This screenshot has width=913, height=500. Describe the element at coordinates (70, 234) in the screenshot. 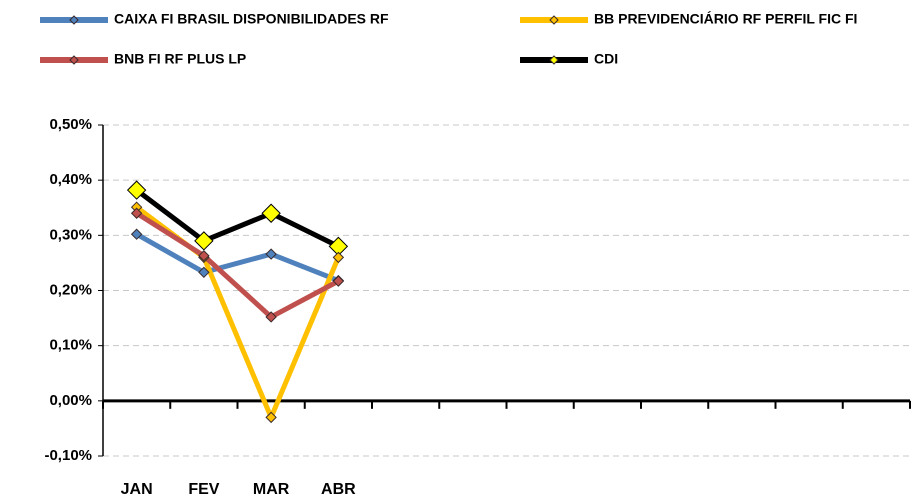

I see `y-tick-label: 0,30%` at that location.